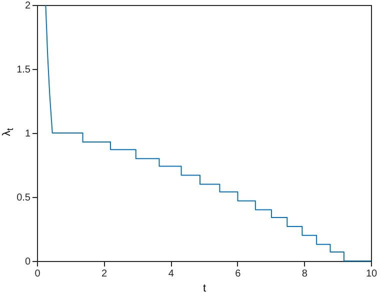  Describe the element at coordinates (204, 288) in the screenshot. I see `x-axis-title: t` at that location.